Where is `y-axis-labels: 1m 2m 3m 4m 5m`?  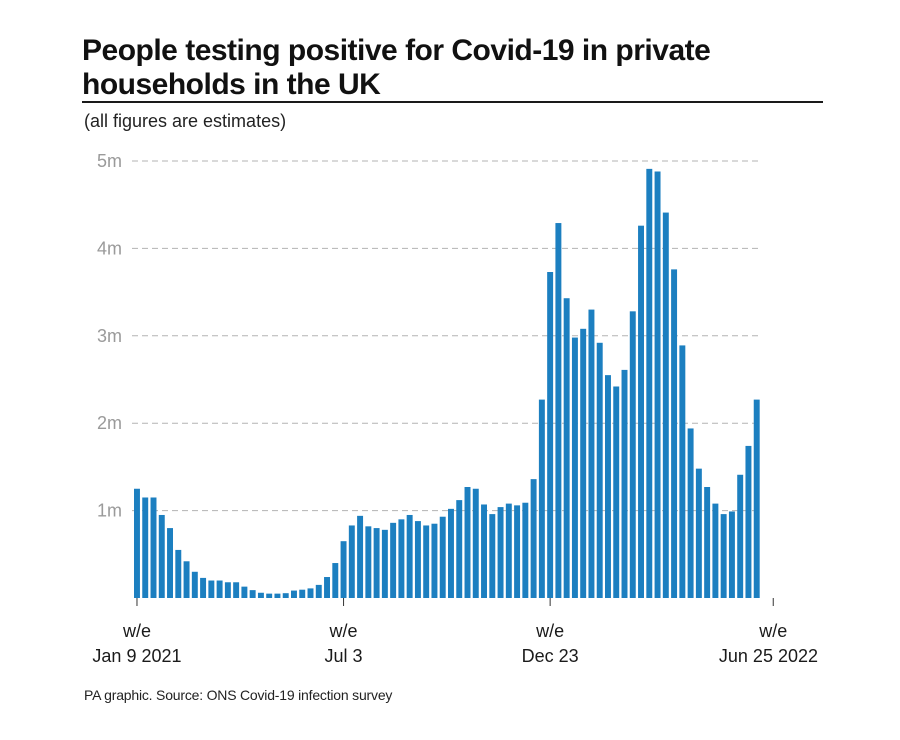
y-axis-labels: 1m 2m 3m 4m 5m is located at coordinates (109, 336).